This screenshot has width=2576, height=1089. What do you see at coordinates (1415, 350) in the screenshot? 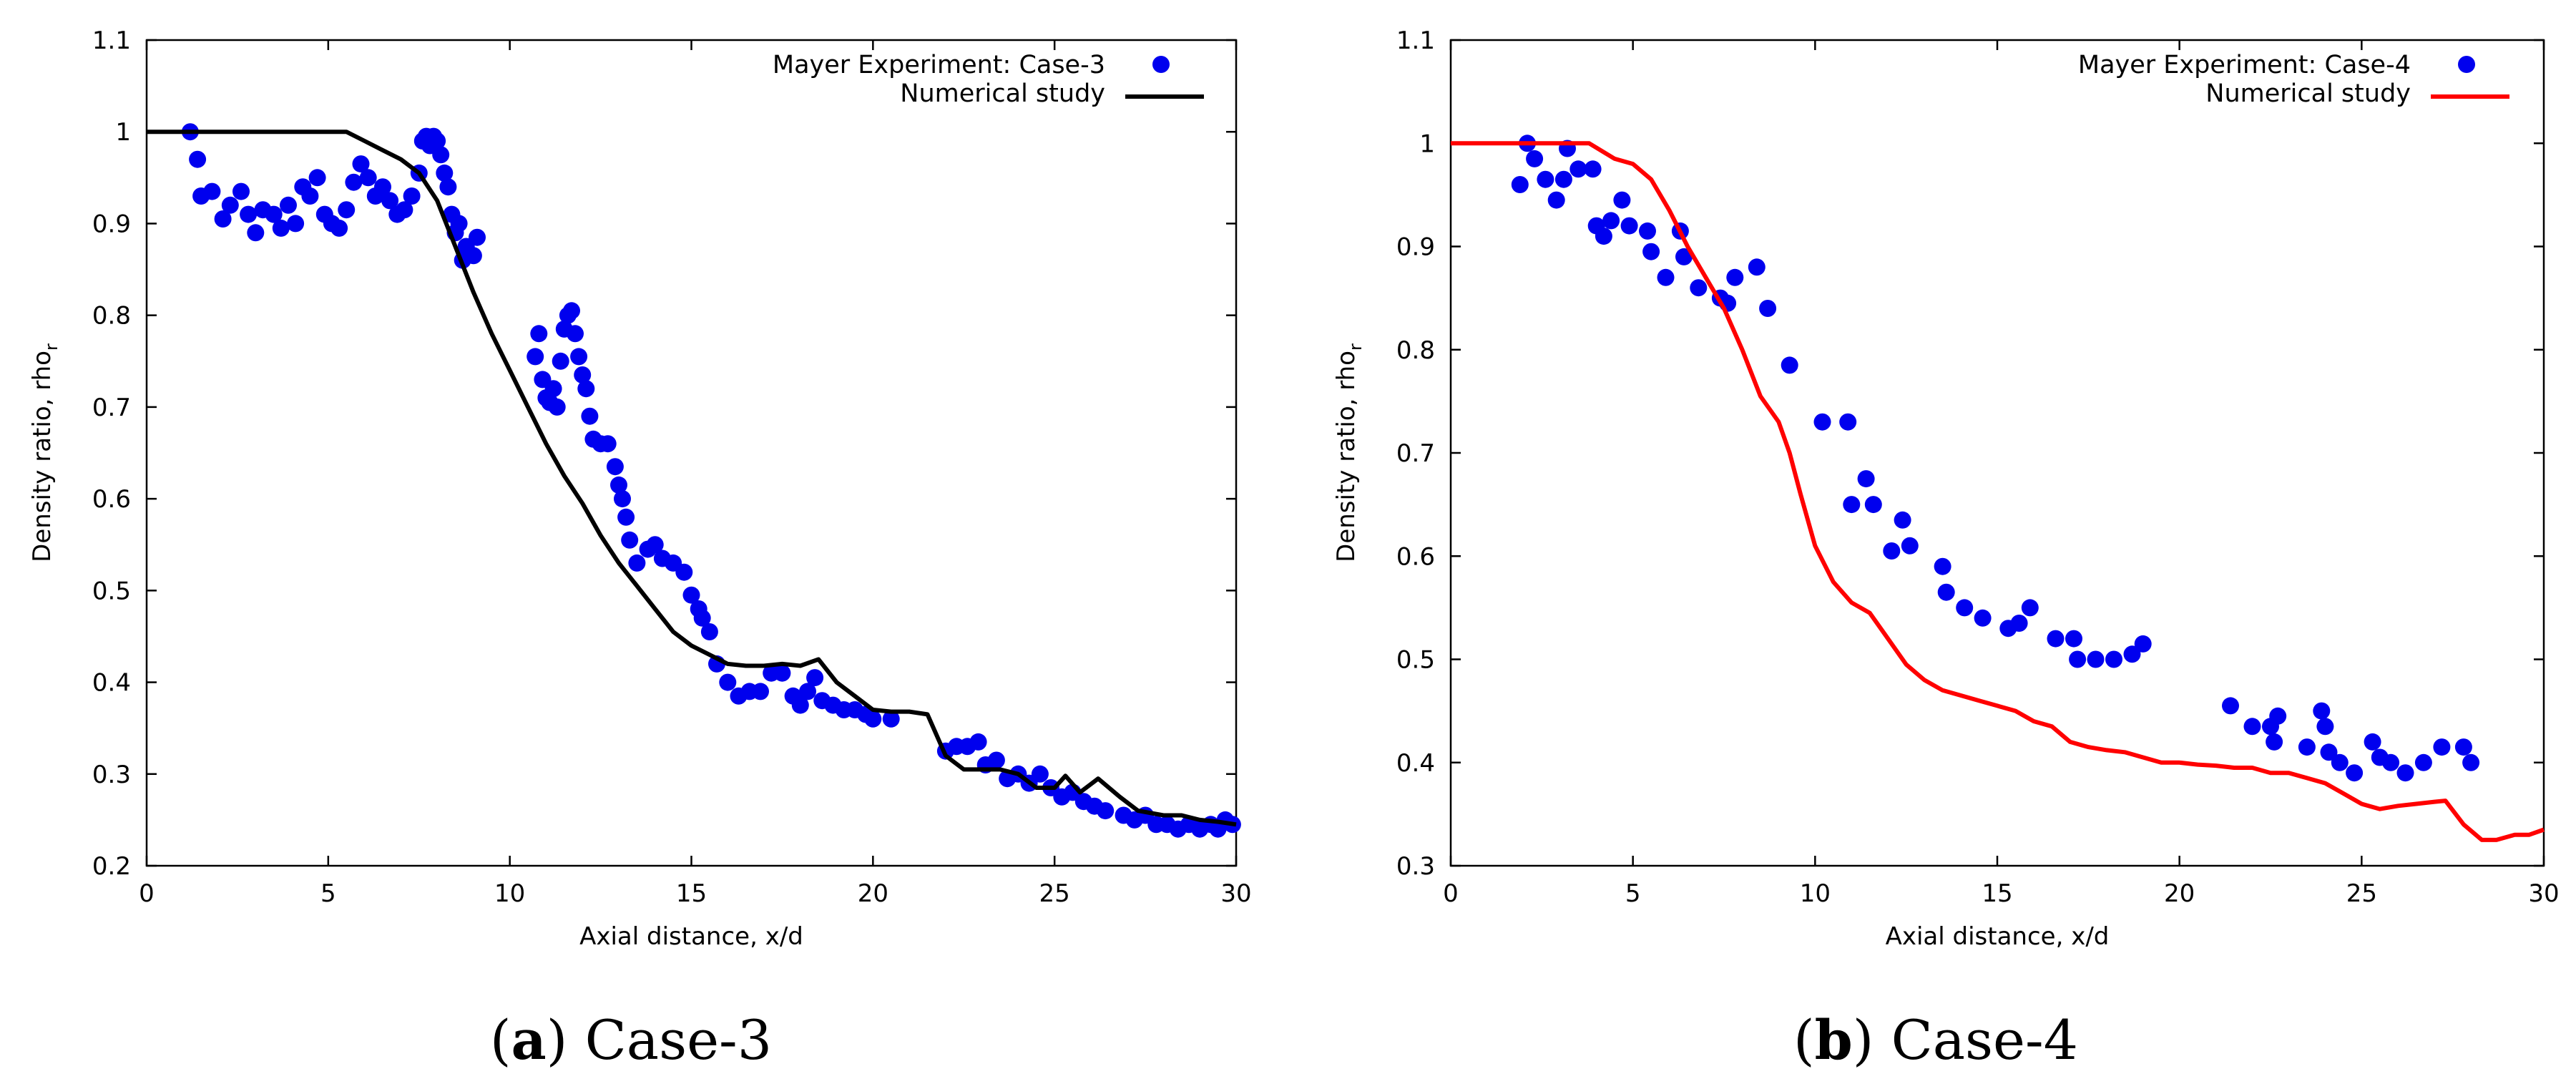
I see `y-tick-label: 0.8` at bounding box center [1415, 350].